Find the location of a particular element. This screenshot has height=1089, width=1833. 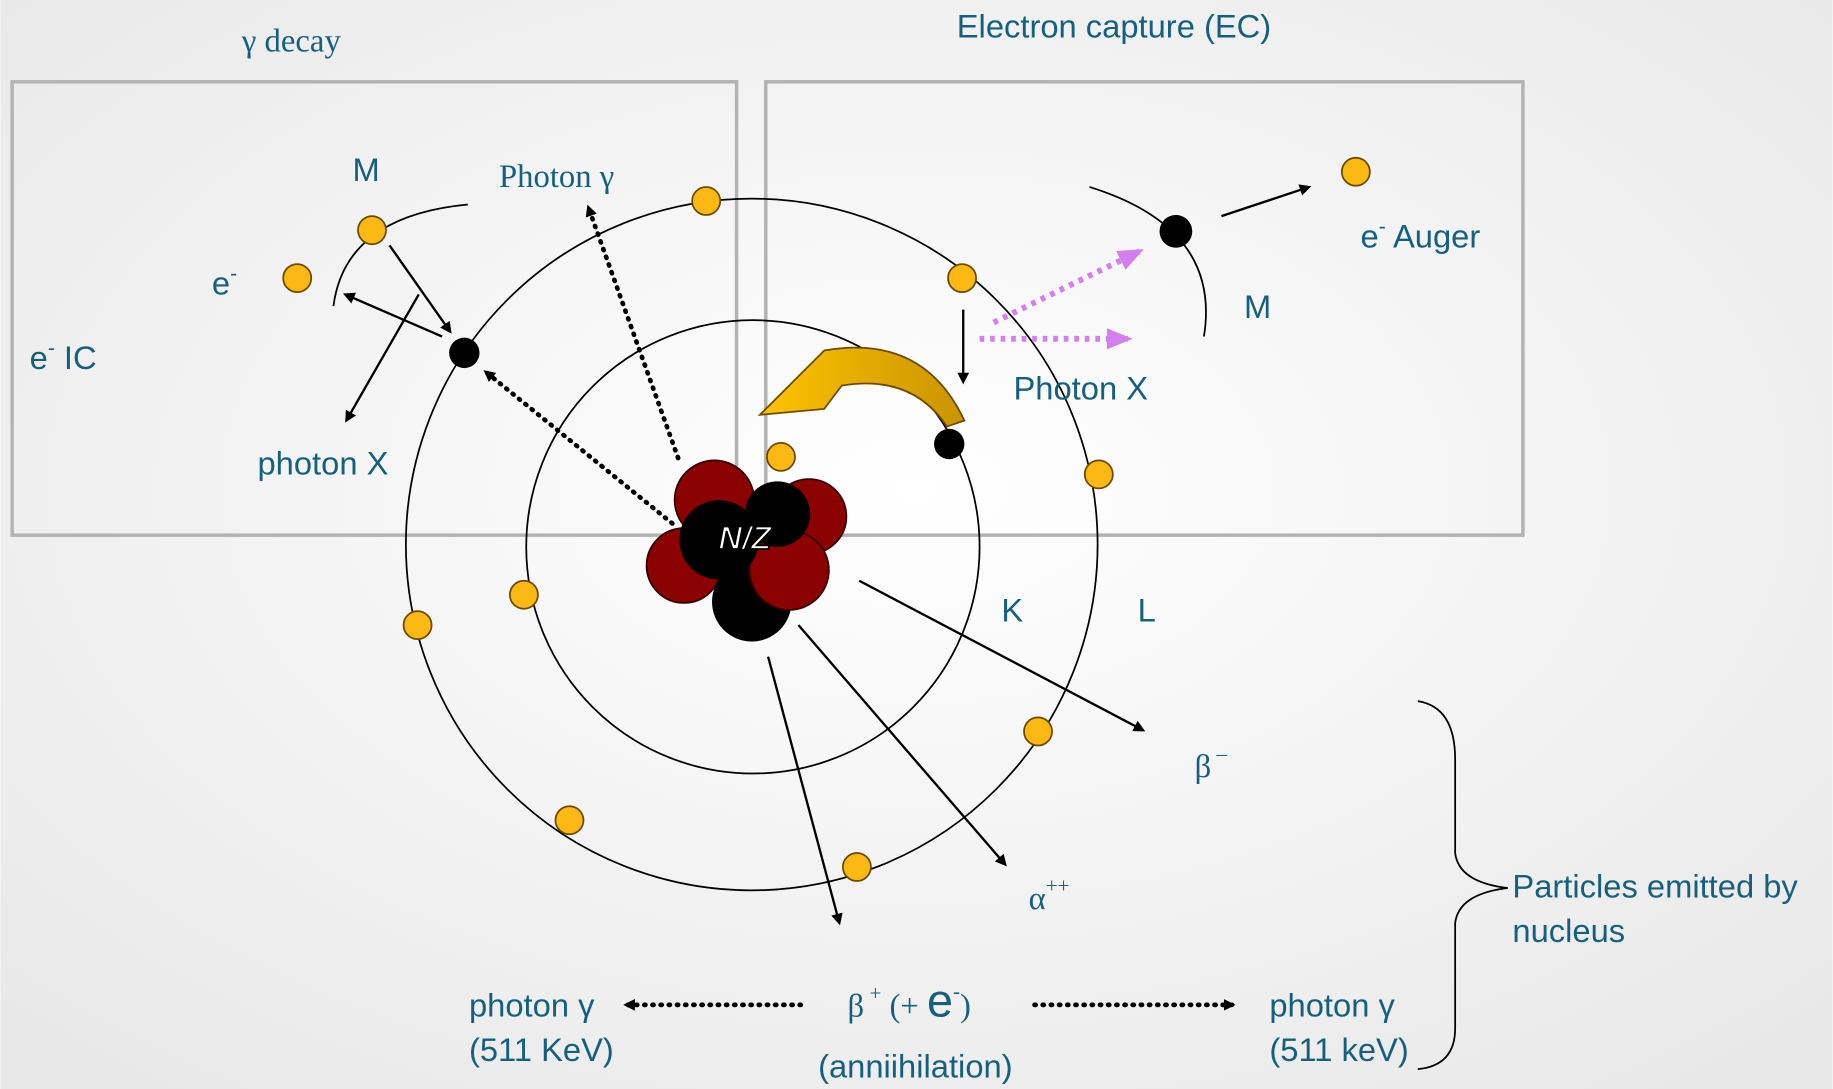

label: (anniihilation) is located at coordinates (915, 1065).